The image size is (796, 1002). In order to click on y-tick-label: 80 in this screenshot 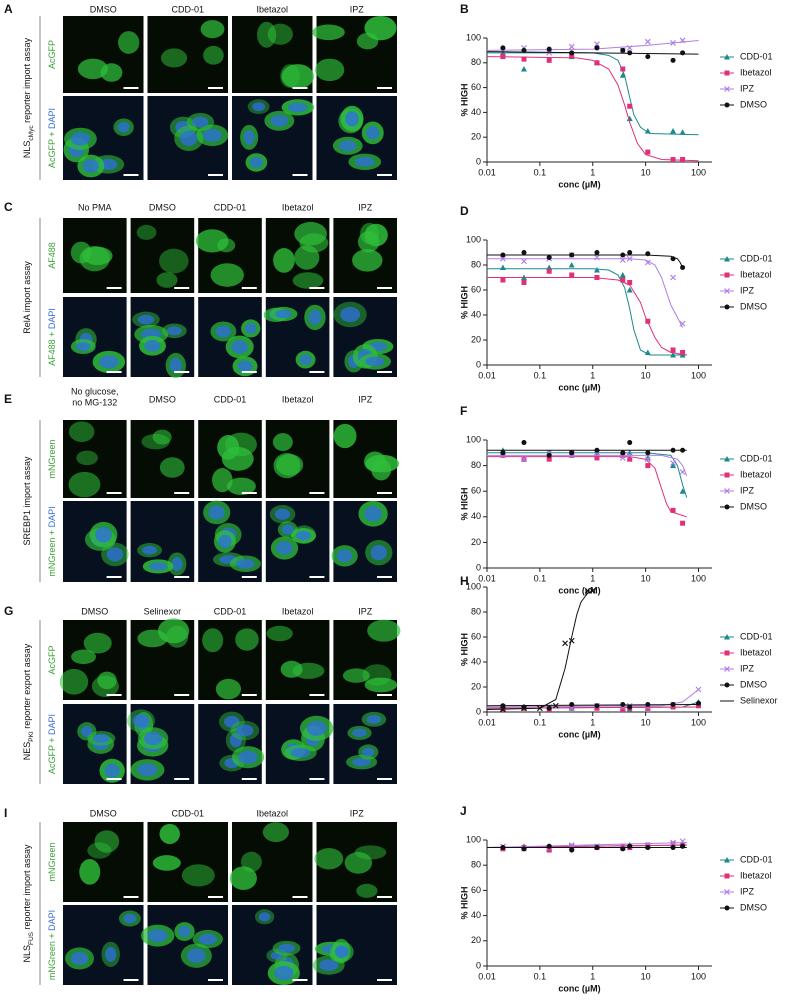, I will do `click(476, 264)`.